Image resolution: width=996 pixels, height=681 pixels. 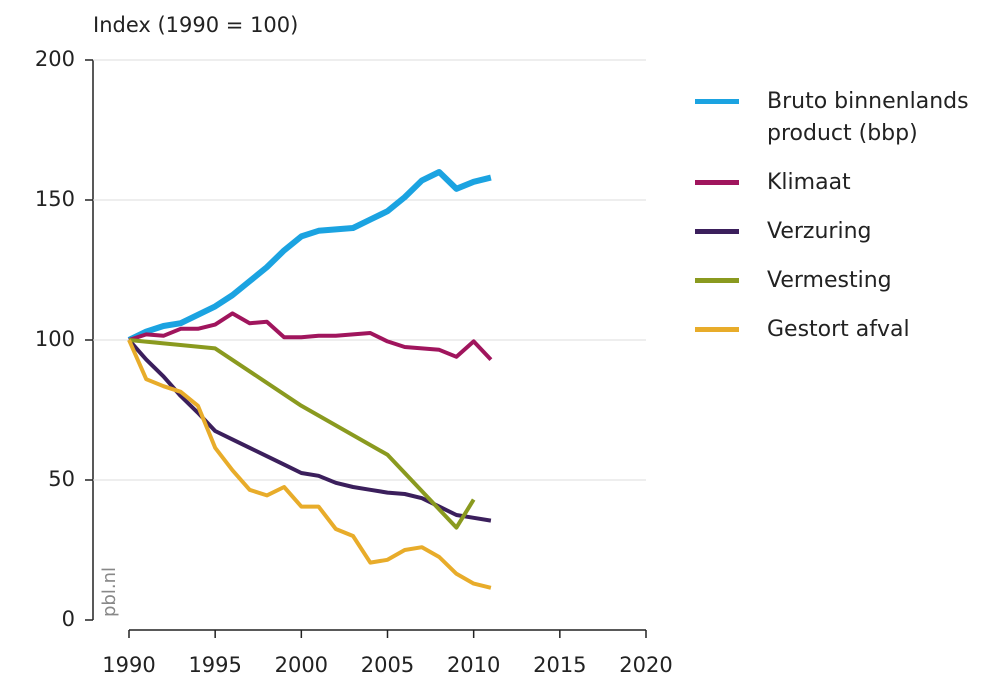 I want to click on legend-label: Klimaat, so click(x=809, y=182).